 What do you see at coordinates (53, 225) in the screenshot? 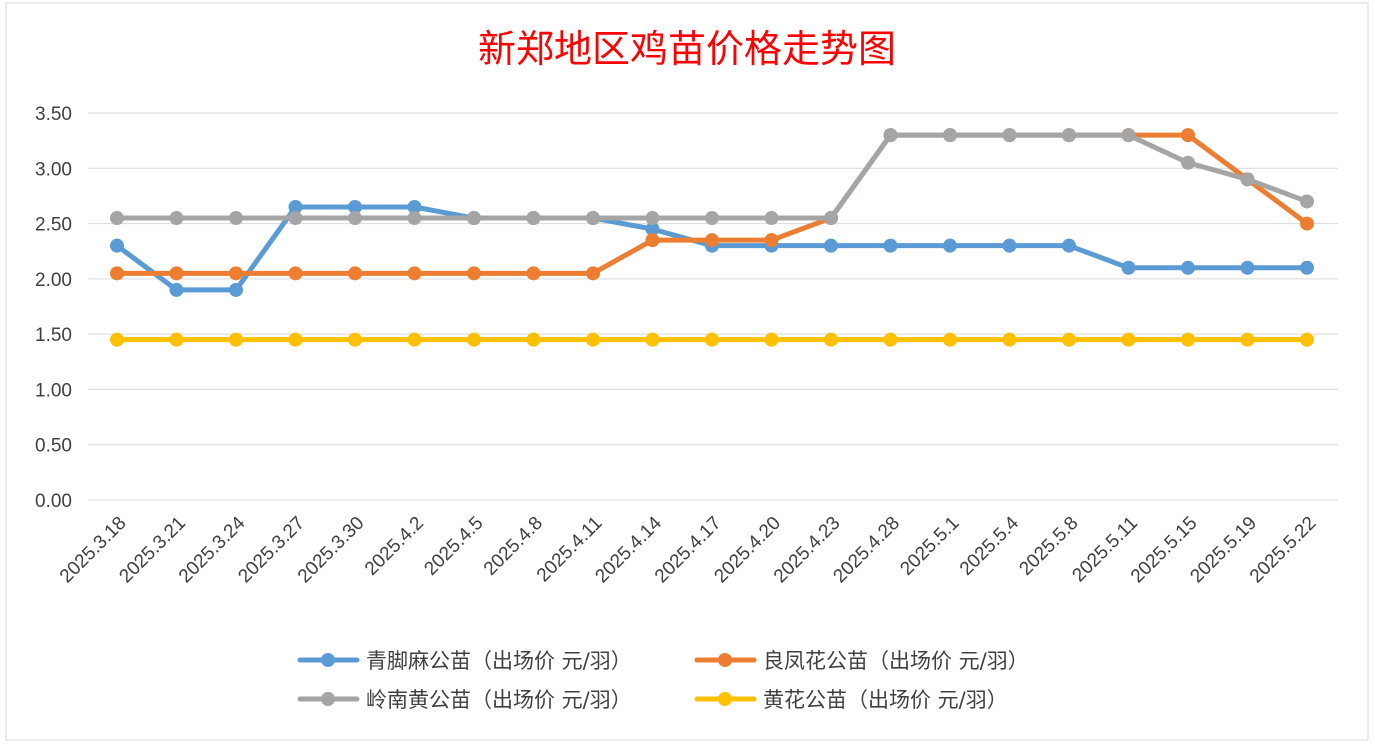
I see `y-tick-label: 2.50` at bounding box center [53, 225].